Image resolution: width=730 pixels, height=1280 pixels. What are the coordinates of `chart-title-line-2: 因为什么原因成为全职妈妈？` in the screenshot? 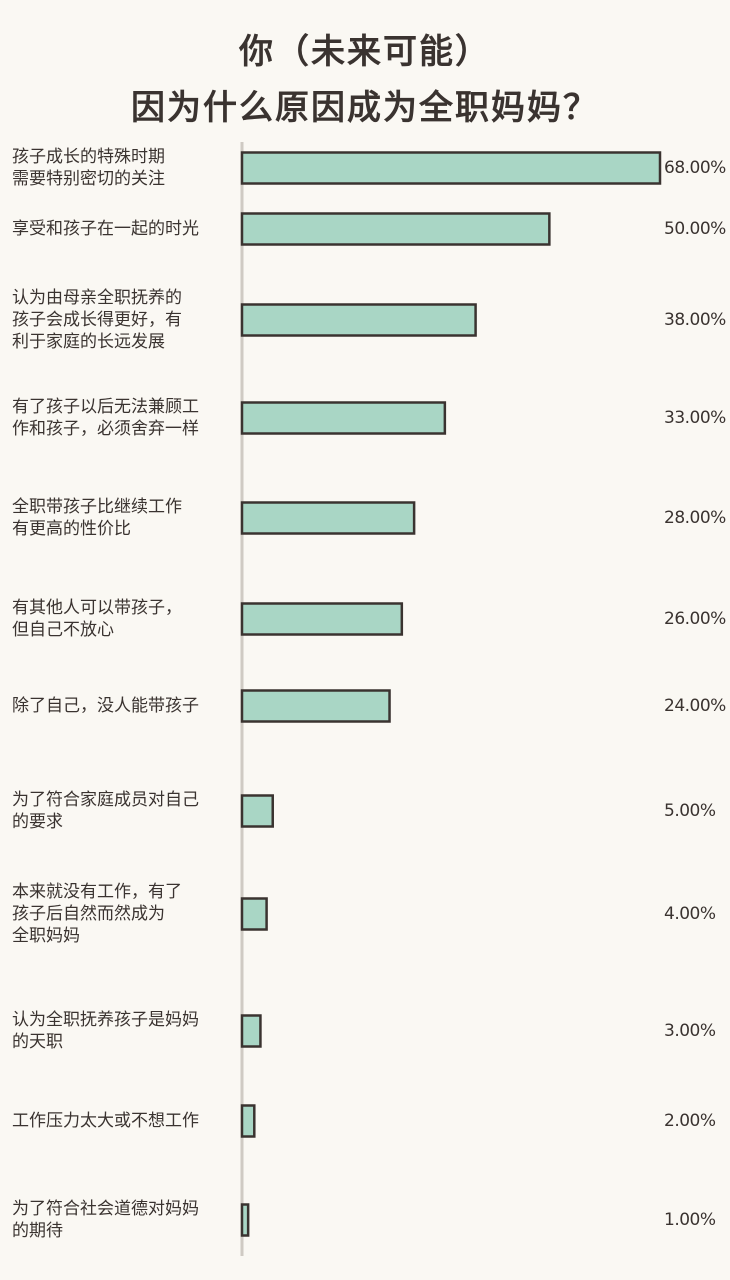 It's located at (365, 108).